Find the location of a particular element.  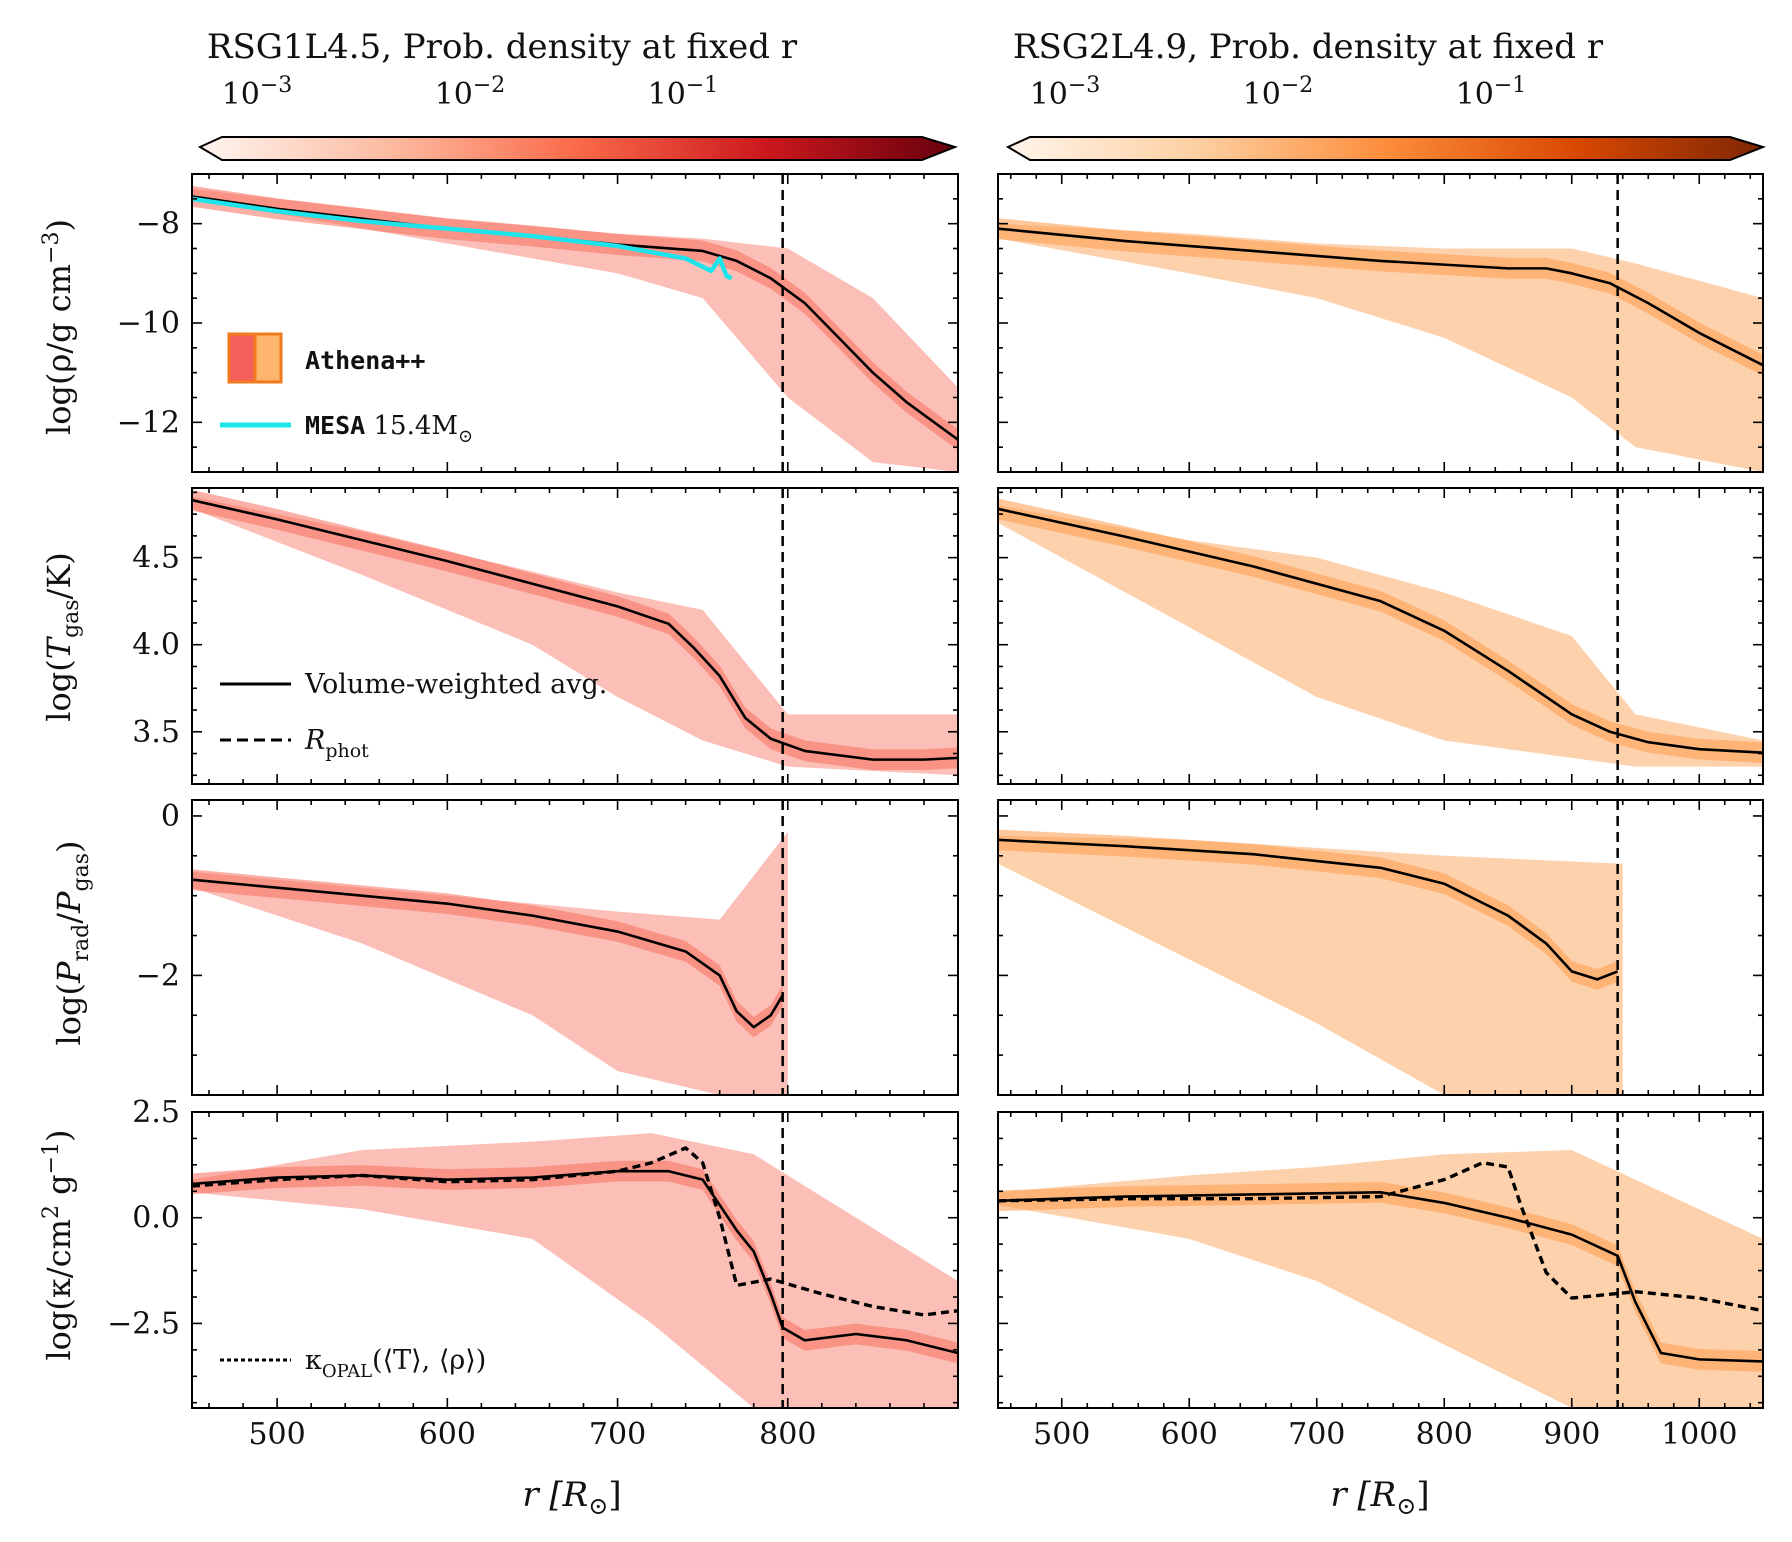

colorbar-title-left: RSG1L4.5, Prob. density at fixed r is located at coordinates (502, 47).